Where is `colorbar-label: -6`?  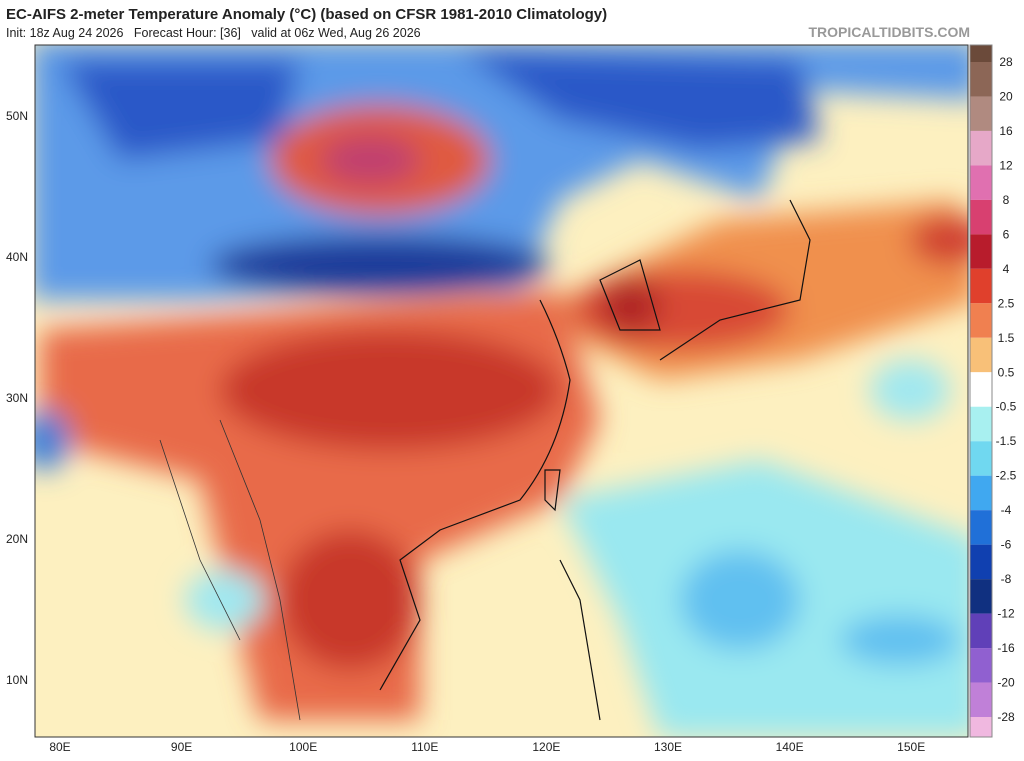
colorbar-label: -6 is located at coordinates (1006, 545).